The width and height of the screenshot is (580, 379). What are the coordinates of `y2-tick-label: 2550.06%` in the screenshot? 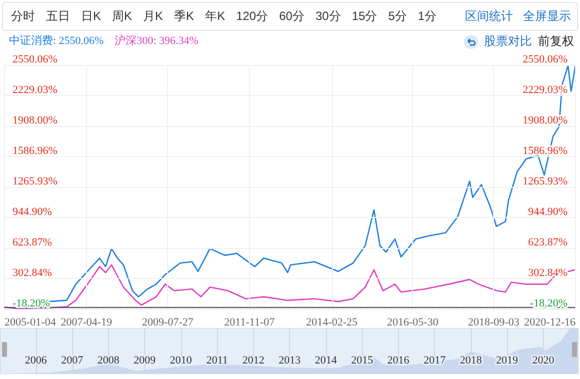 It's located at (545, 60).